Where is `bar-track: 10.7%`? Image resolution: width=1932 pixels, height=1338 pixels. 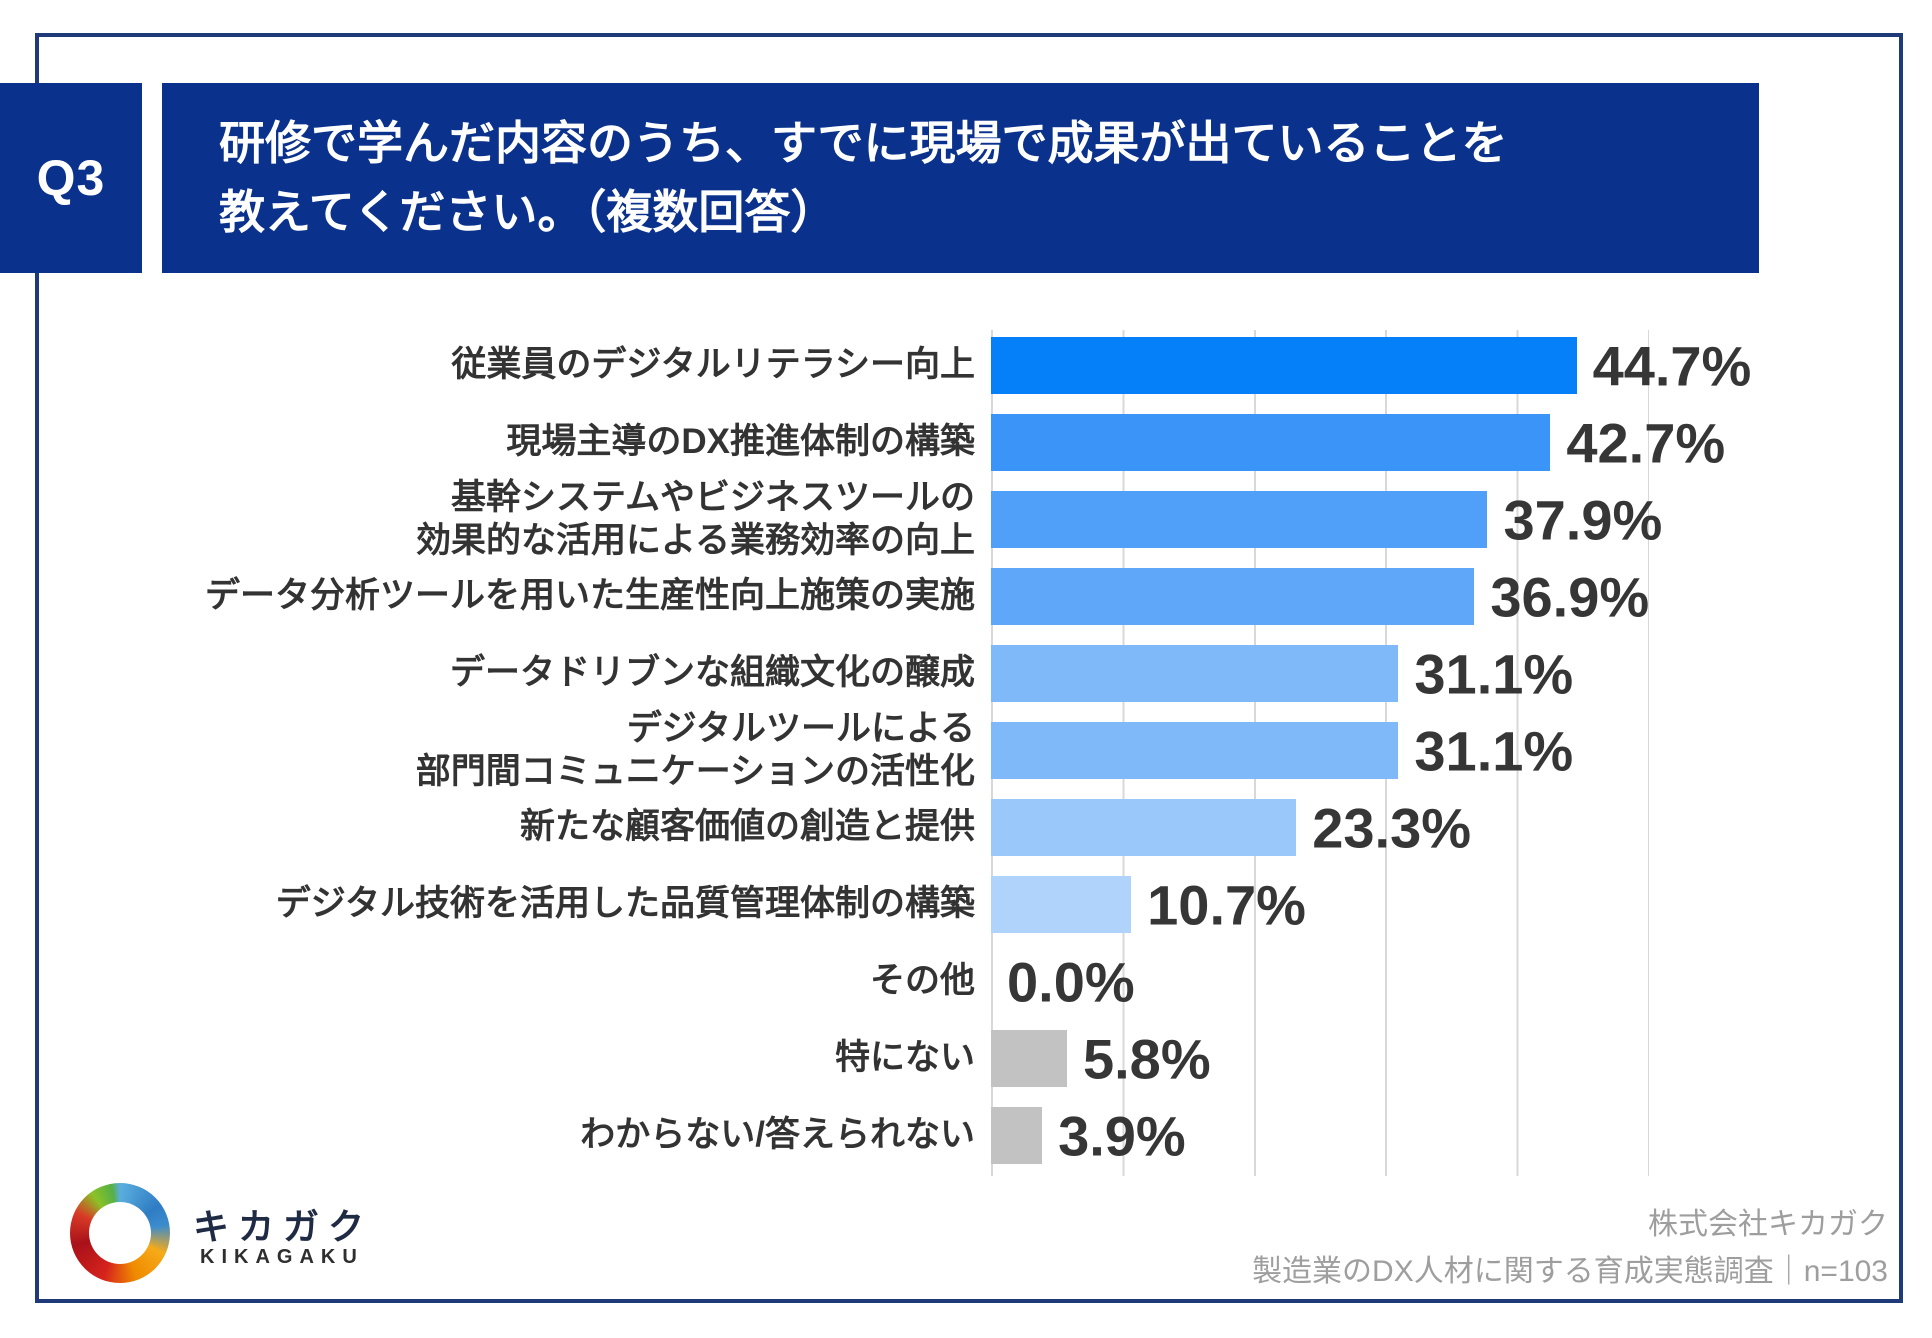 bar-track: 10.7% is located at coordinates (1461, 904).